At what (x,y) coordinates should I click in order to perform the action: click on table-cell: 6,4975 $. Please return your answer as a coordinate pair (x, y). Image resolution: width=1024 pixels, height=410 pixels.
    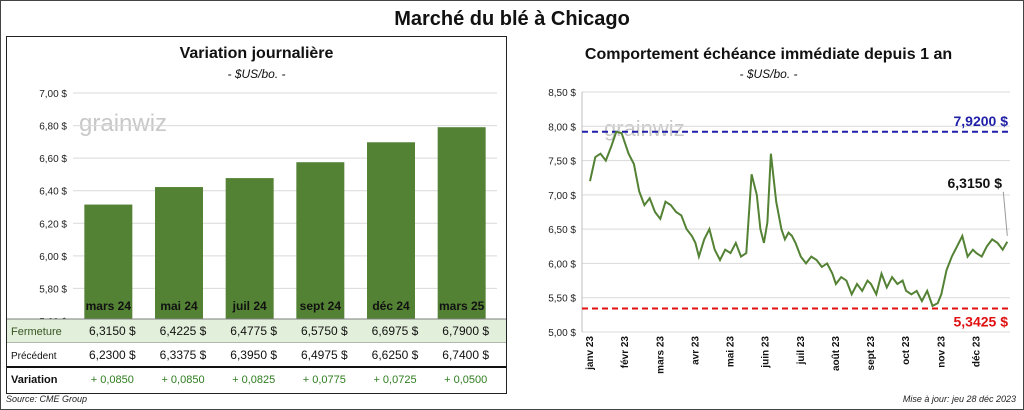
    Looking at the image, I should click on (324, 355).